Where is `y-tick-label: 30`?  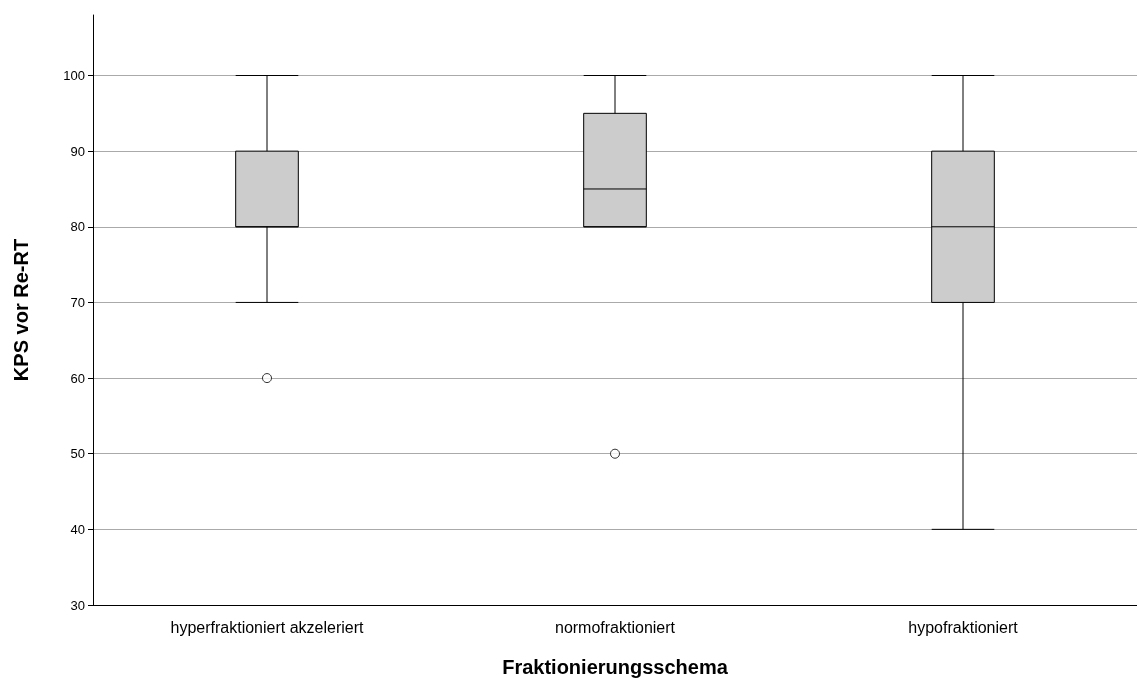
y-tick-label: 30 is located at coordinates (77, 605).